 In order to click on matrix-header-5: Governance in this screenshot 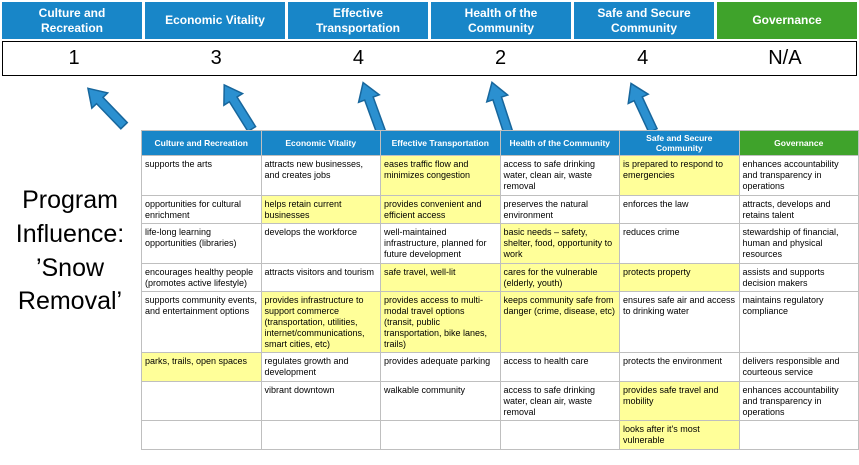, I will do `click(799, 144)`.